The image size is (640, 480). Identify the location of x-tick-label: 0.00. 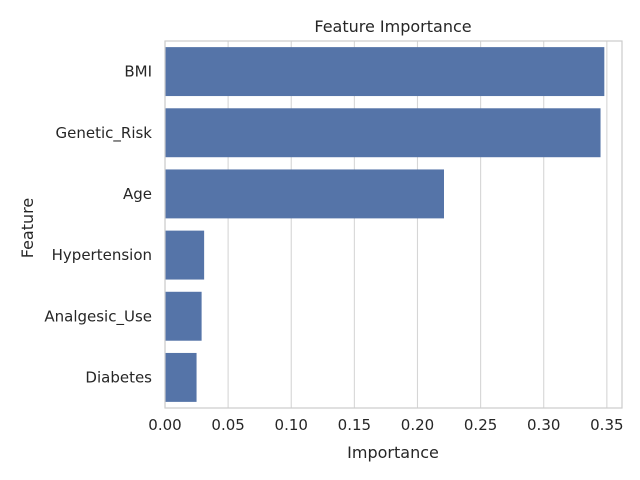
(164, 425).